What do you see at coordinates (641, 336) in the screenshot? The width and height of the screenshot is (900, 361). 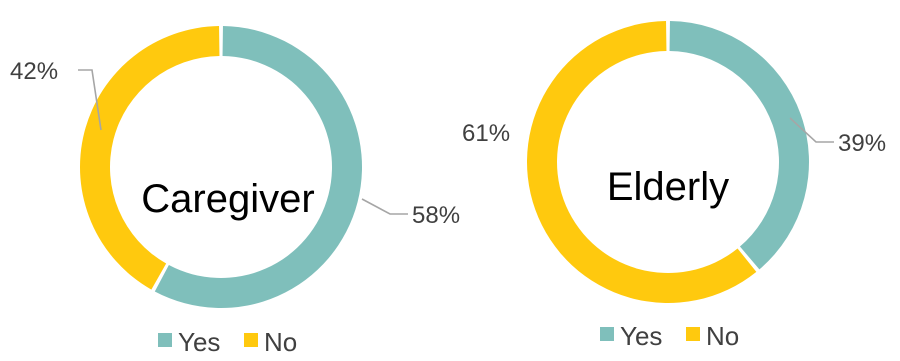 I see `elderly-legend-yes-label: Yes` at bounding box center [641, 336].